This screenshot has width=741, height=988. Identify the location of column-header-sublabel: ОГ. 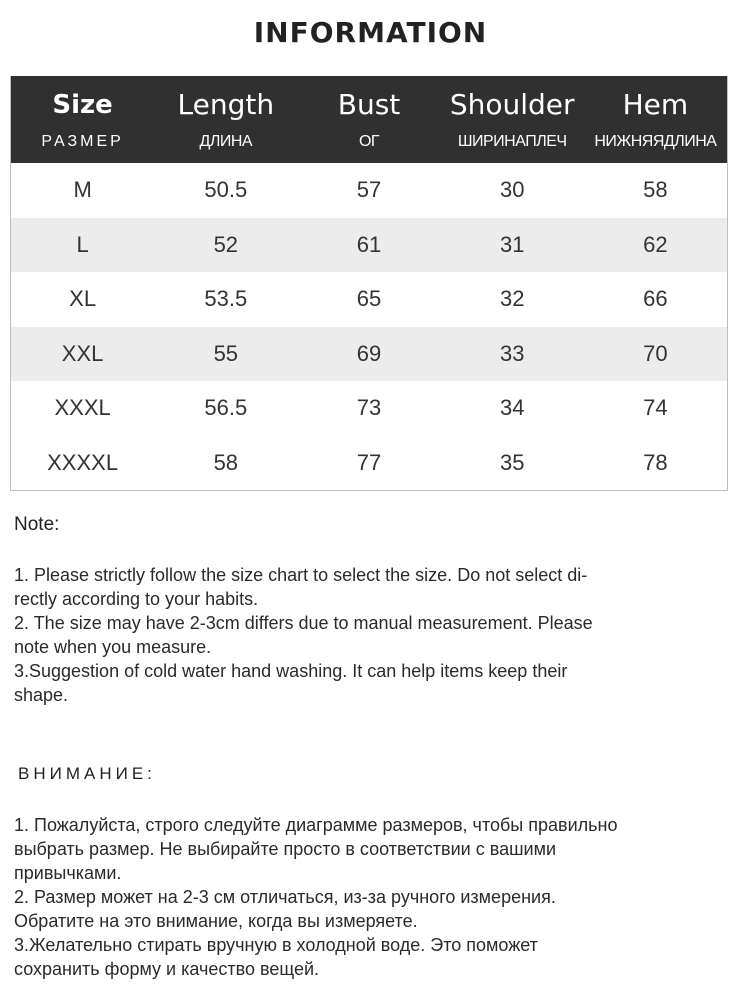
(369, 141).